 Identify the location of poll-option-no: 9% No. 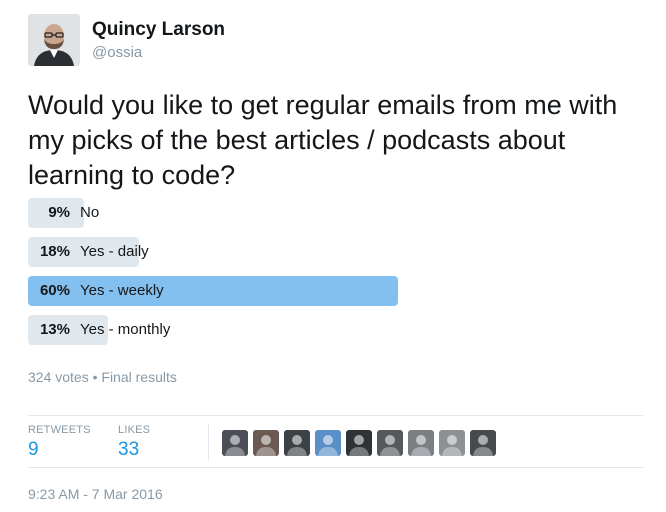
(228, 213).